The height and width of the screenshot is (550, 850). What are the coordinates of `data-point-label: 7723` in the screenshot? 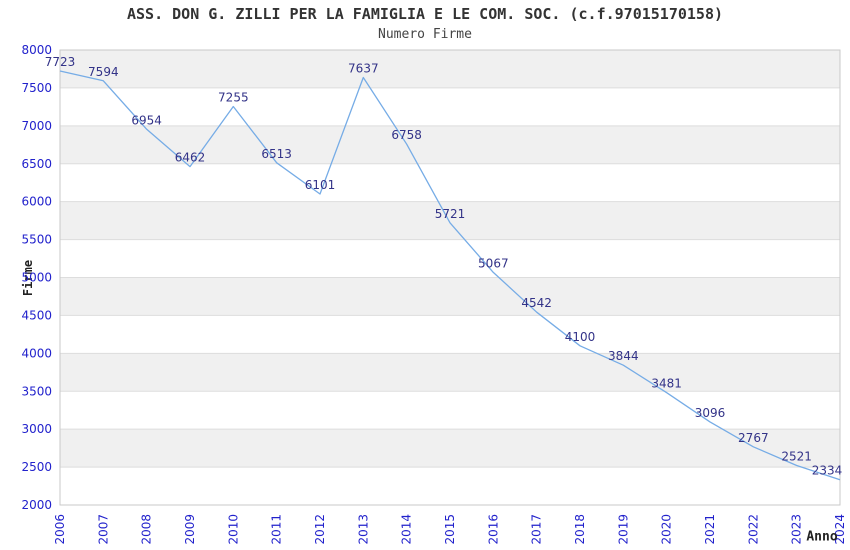 It's located at (60, 62).